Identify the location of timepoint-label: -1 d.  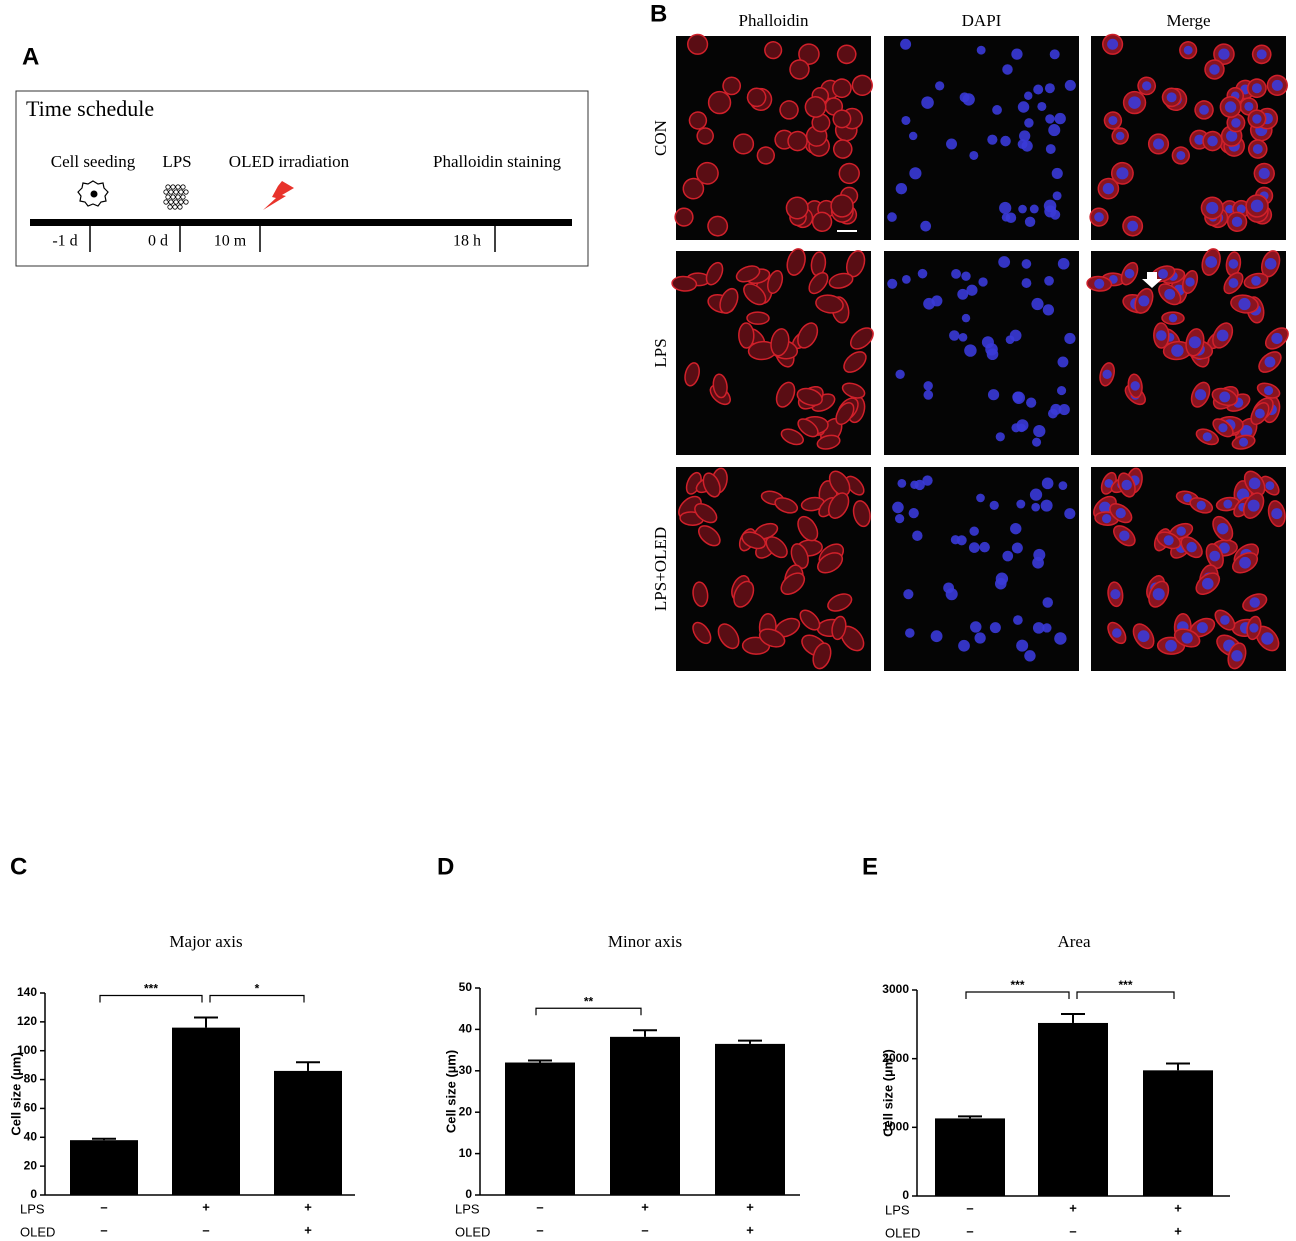
(64, 241).